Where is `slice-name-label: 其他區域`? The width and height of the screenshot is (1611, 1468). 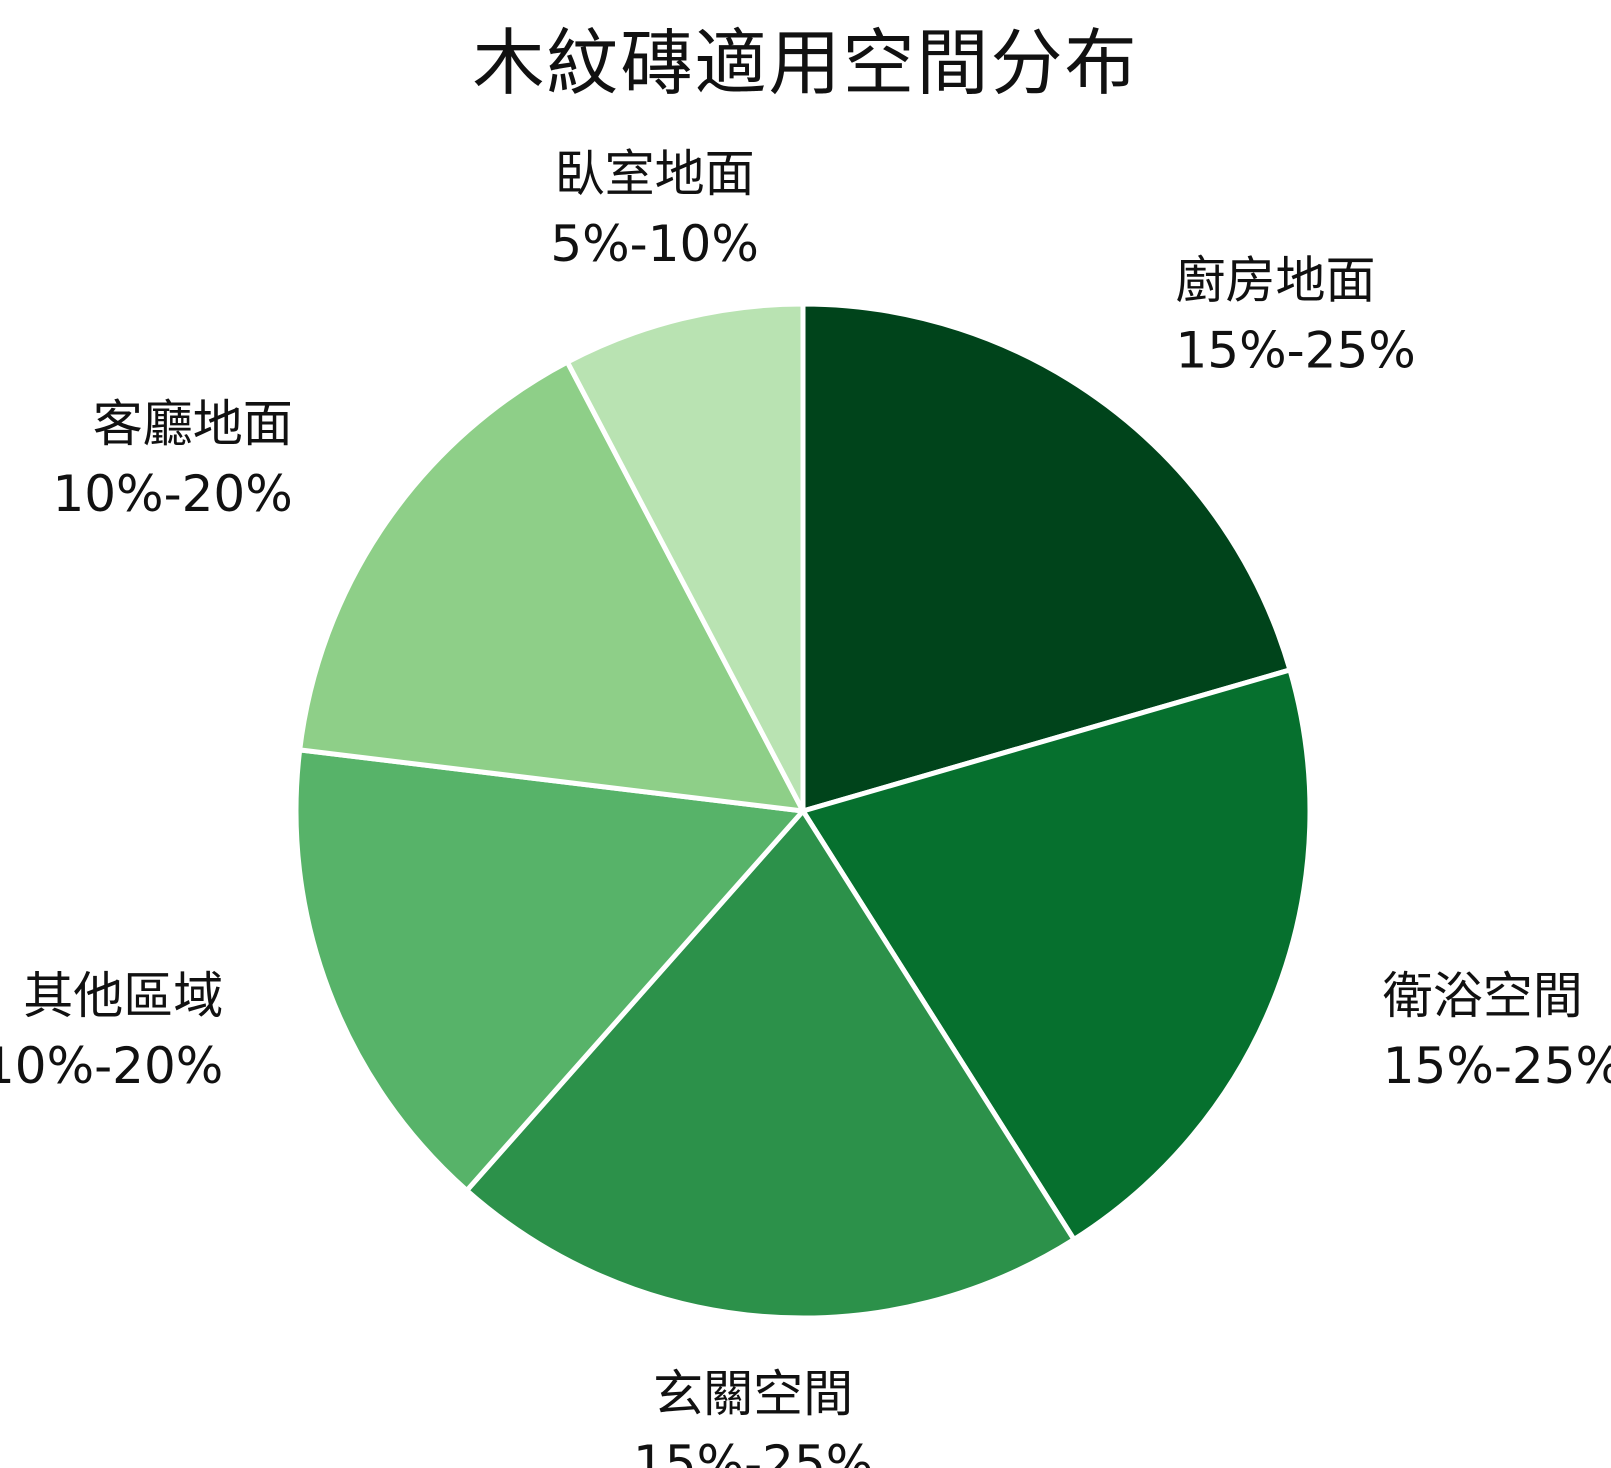
slice-name-label: 其他區域 is located at coordinates (123, 996).